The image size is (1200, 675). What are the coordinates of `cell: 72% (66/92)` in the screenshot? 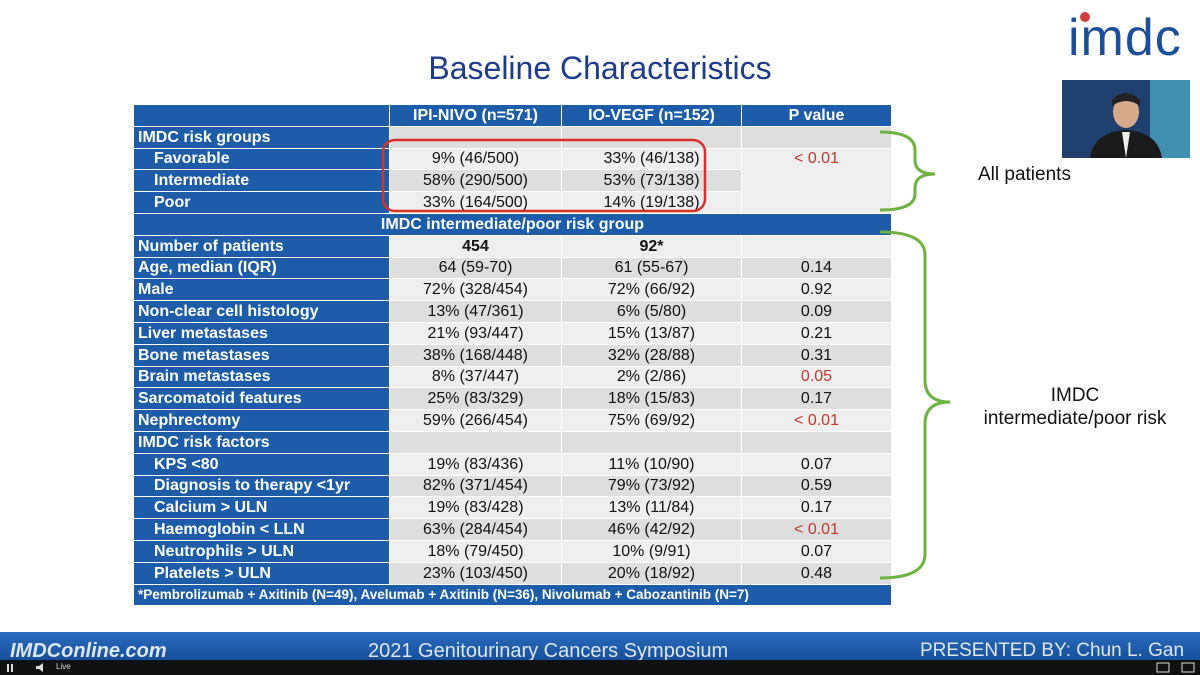 It's located at (651, 290).